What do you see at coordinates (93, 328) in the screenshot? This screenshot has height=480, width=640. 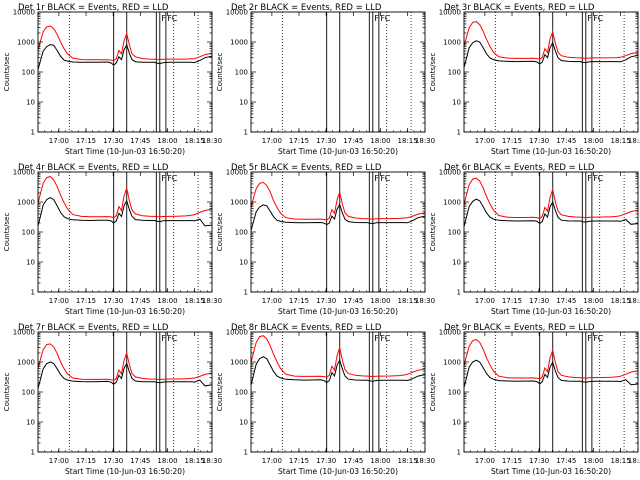 I see `panel-title: Det 7r BLACK = Events, RED = LLD` at bounding box center [93, 328].